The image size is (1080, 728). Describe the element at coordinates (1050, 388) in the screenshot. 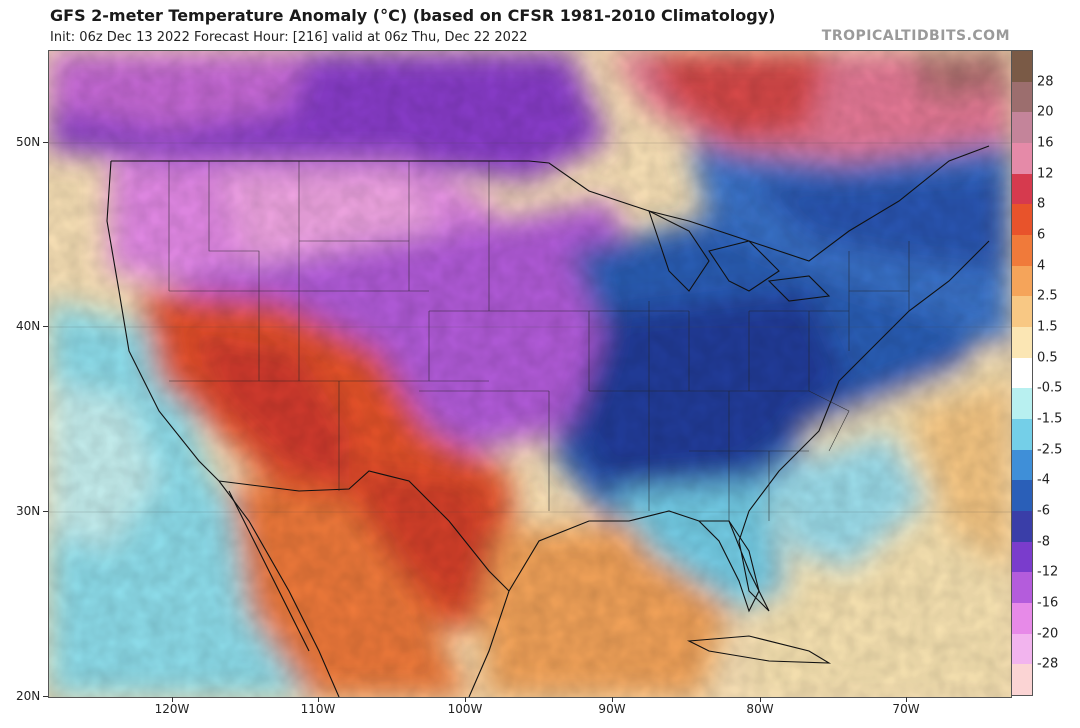

I see `colorbar-label: -0.5` at that location.